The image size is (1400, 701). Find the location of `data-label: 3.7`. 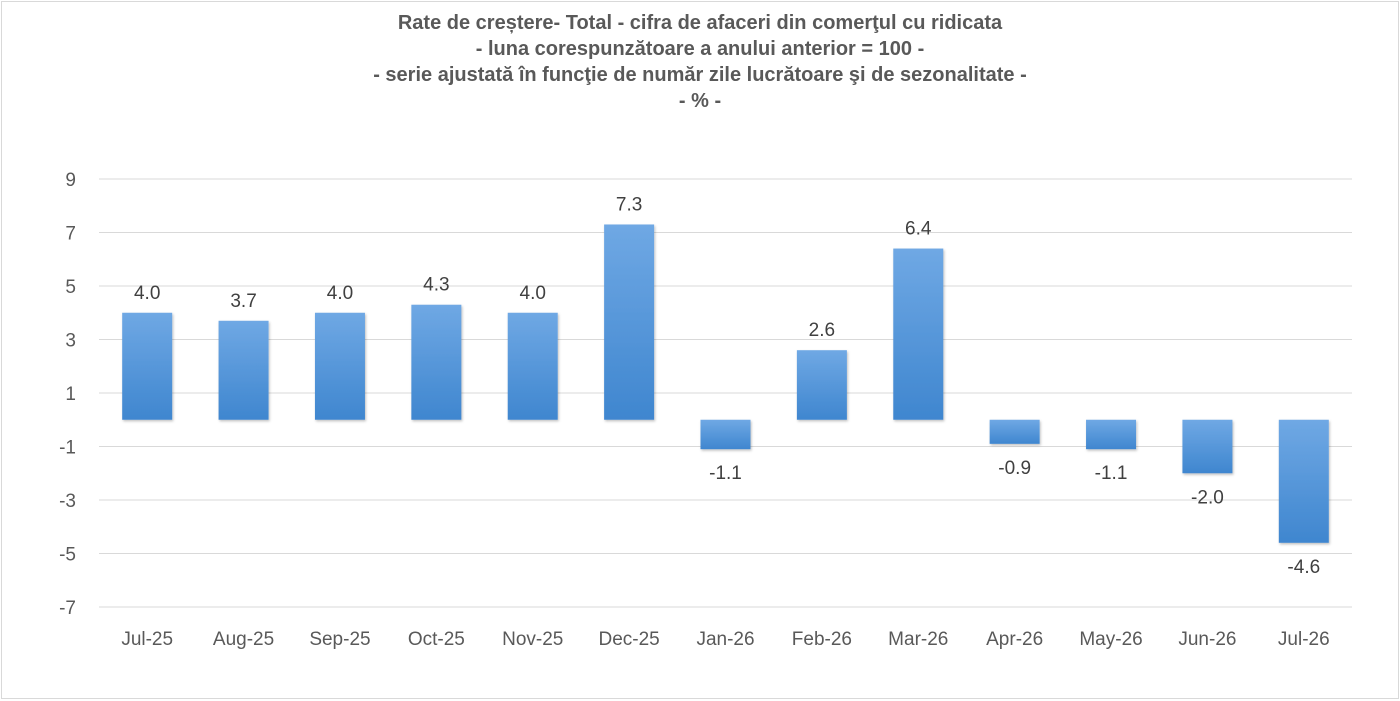

data-label: 3.7 is located at coordinates (243, 301).